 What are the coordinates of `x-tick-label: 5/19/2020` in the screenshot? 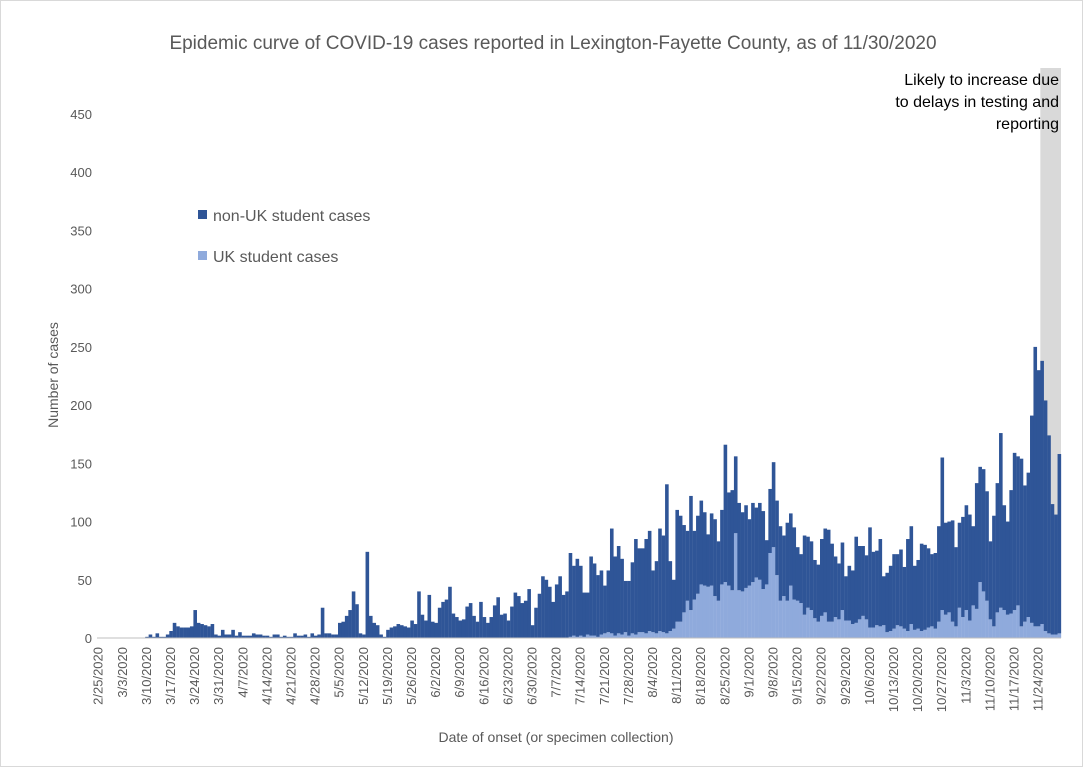 It's located at (387, 676).